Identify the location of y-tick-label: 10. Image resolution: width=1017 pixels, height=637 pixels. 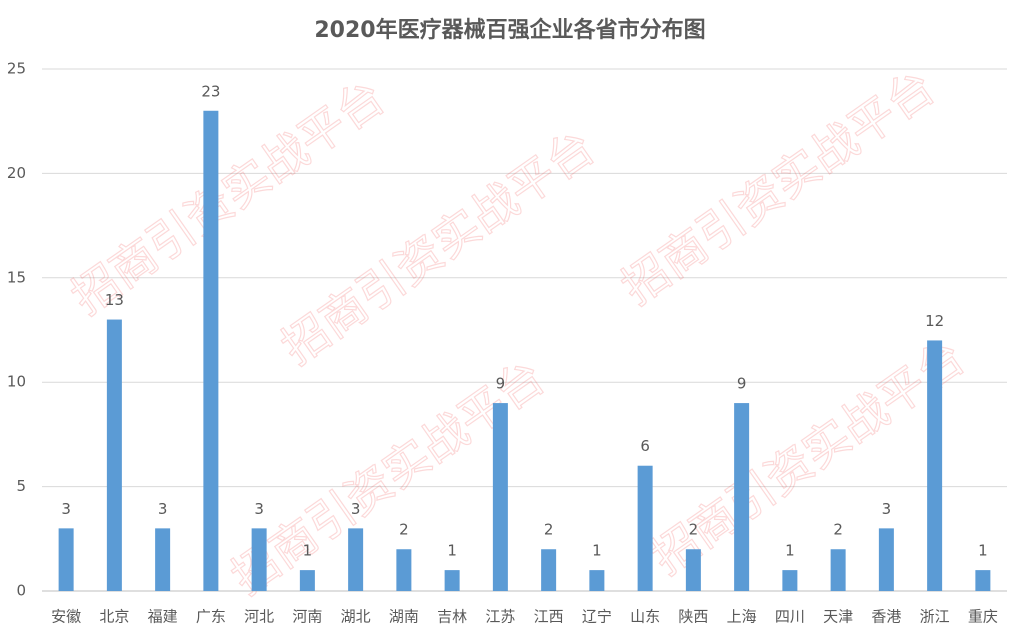
(16, 382).